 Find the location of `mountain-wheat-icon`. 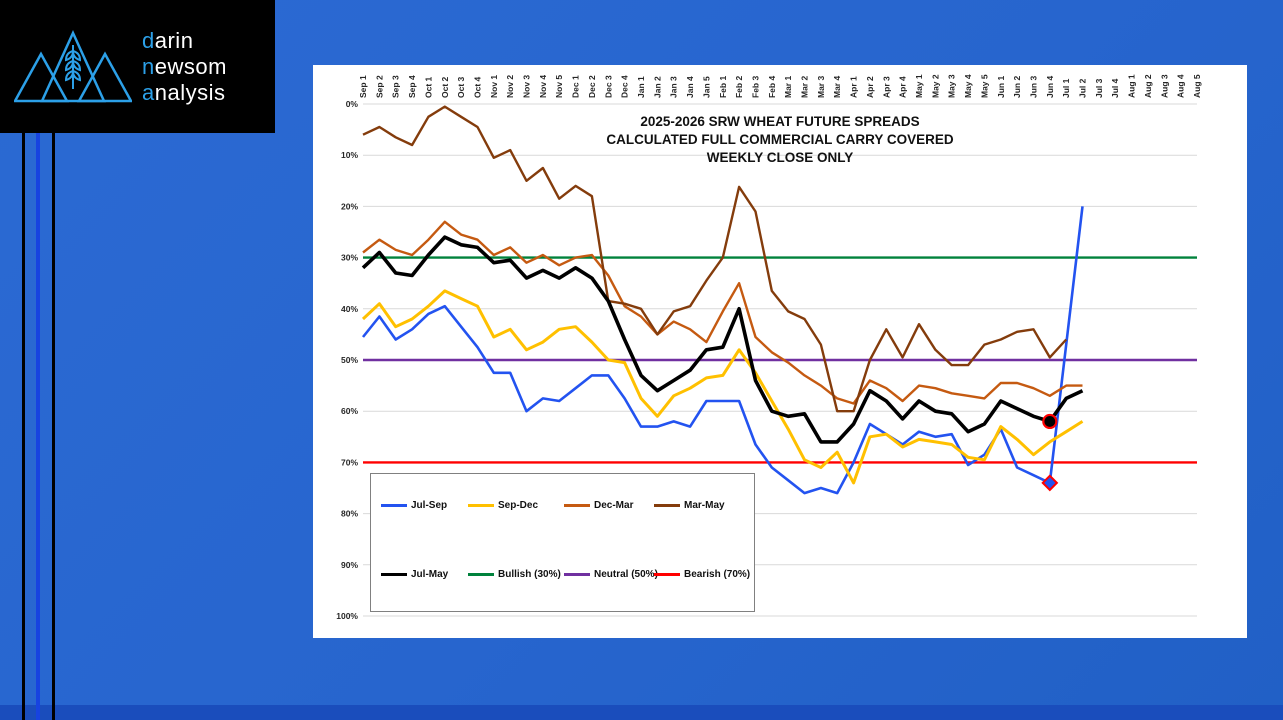

mountain-wheat-icon is located at coordinates (73, 65).